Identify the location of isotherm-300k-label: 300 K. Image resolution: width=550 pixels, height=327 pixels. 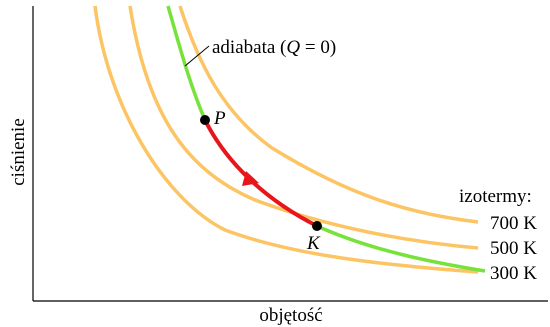
(513, 273).